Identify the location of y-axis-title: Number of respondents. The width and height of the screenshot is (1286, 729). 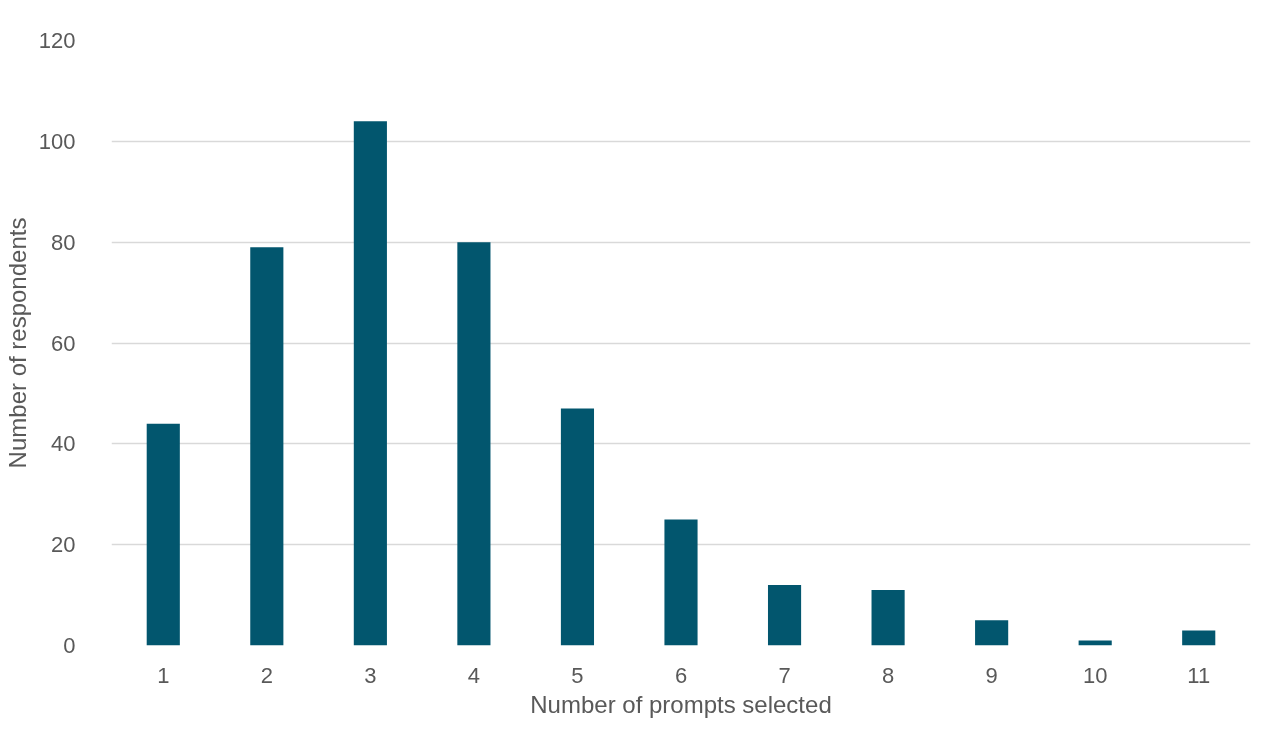
(17, 343).